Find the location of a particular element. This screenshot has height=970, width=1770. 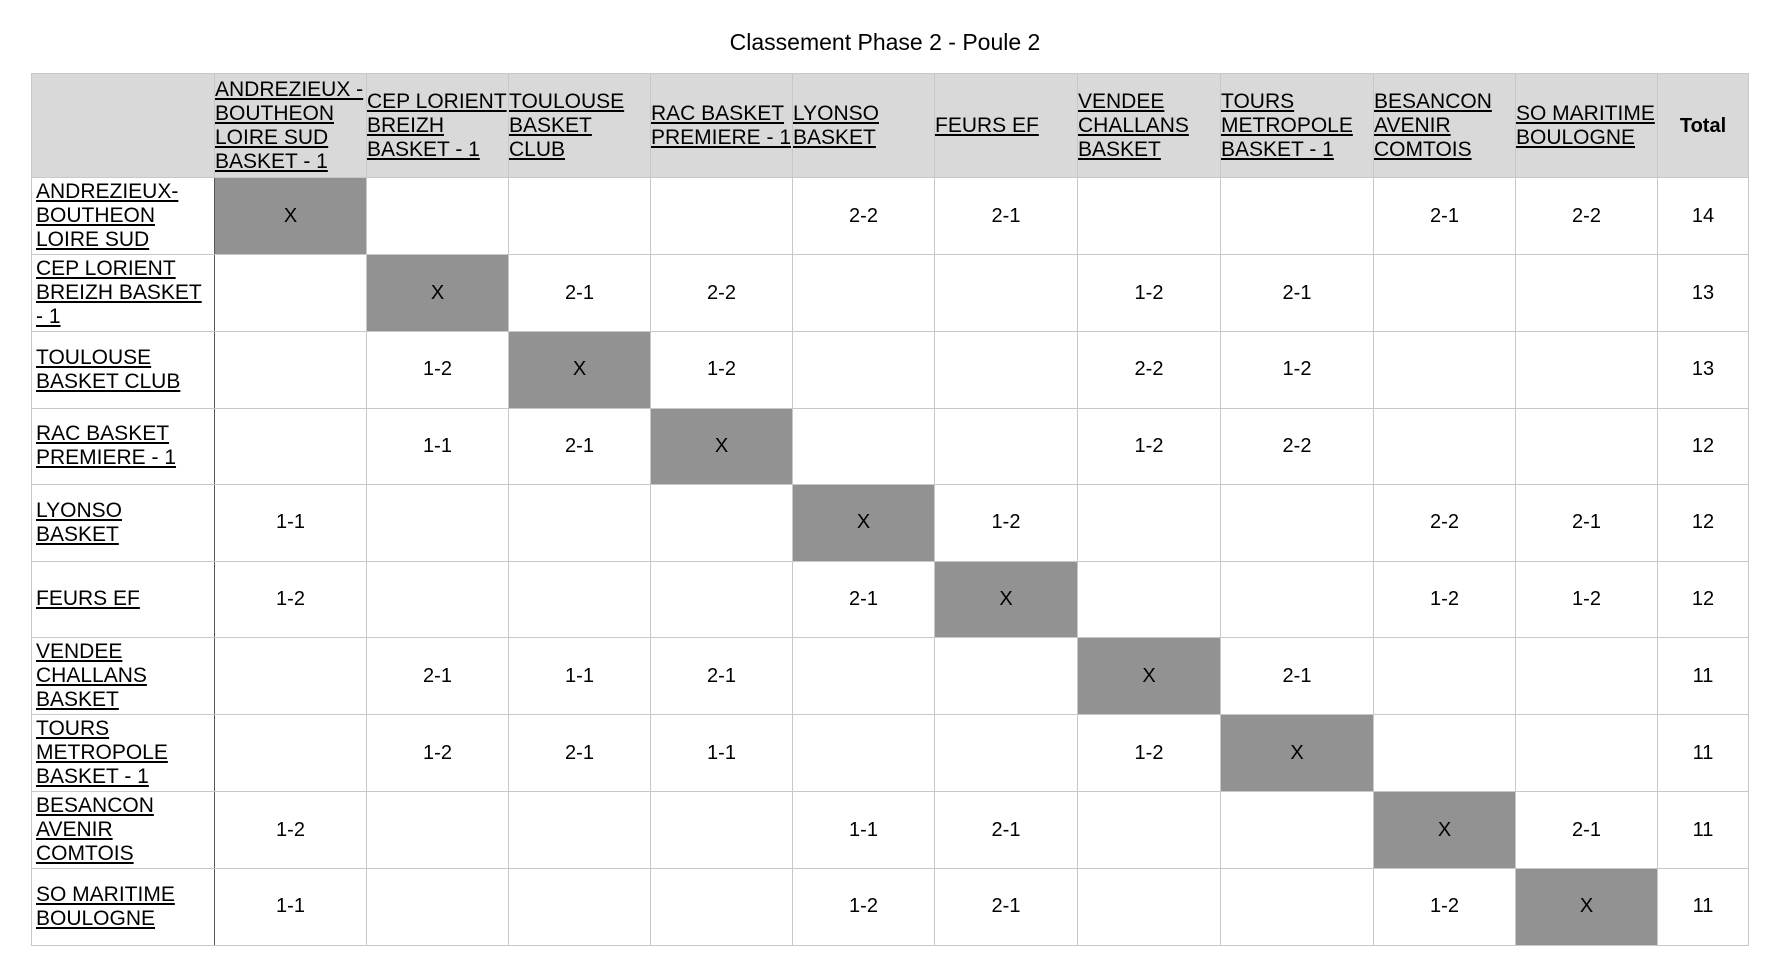

row-team-link: FEURS EF is located at coordinates (88, 599).